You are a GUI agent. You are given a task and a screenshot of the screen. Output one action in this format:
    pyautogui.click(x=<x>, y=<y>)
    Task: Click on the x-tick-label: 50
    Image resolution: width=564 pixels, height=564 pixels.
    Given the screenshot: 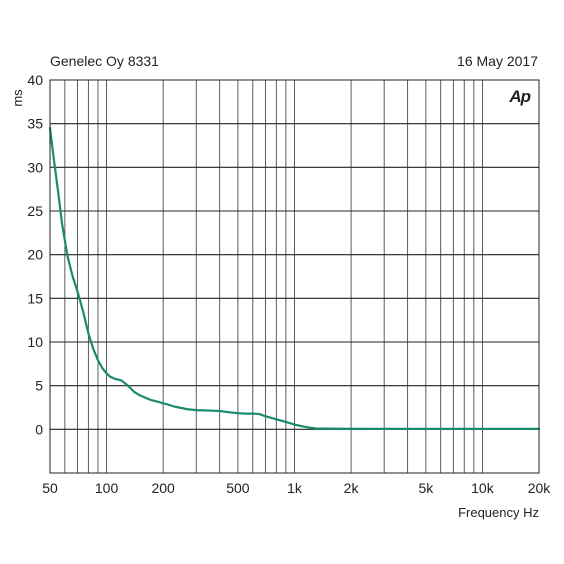 What is the action you would take?
    pyautogui.click(x=50, y=488)
    